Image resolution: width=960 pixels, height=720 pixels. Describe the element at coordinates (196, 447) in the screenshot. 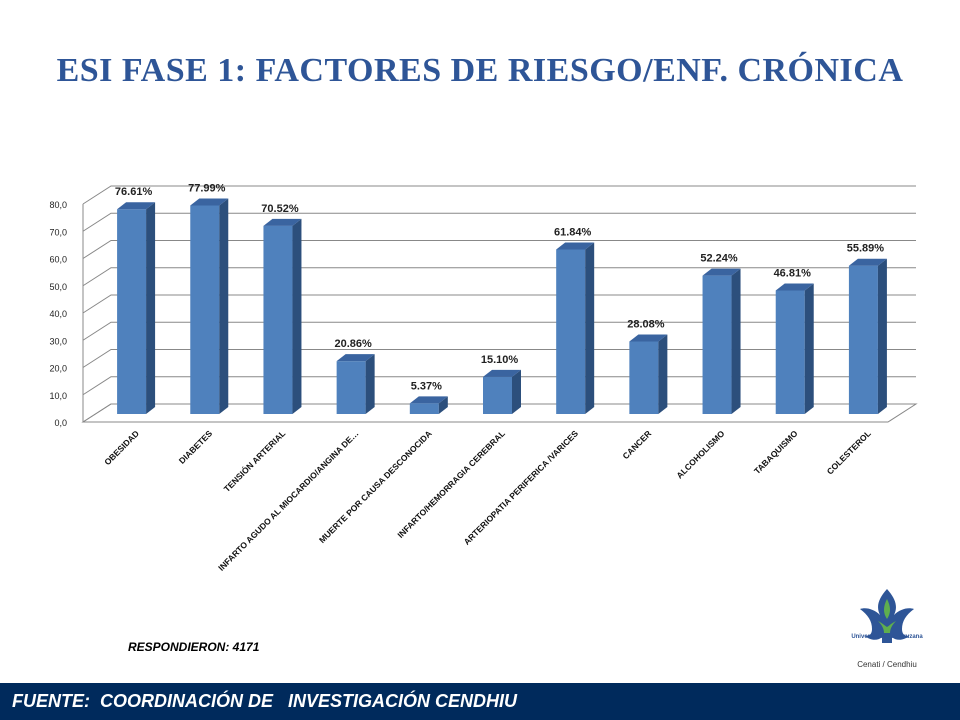

I see `x-tick-label: DIABETES` at that location.